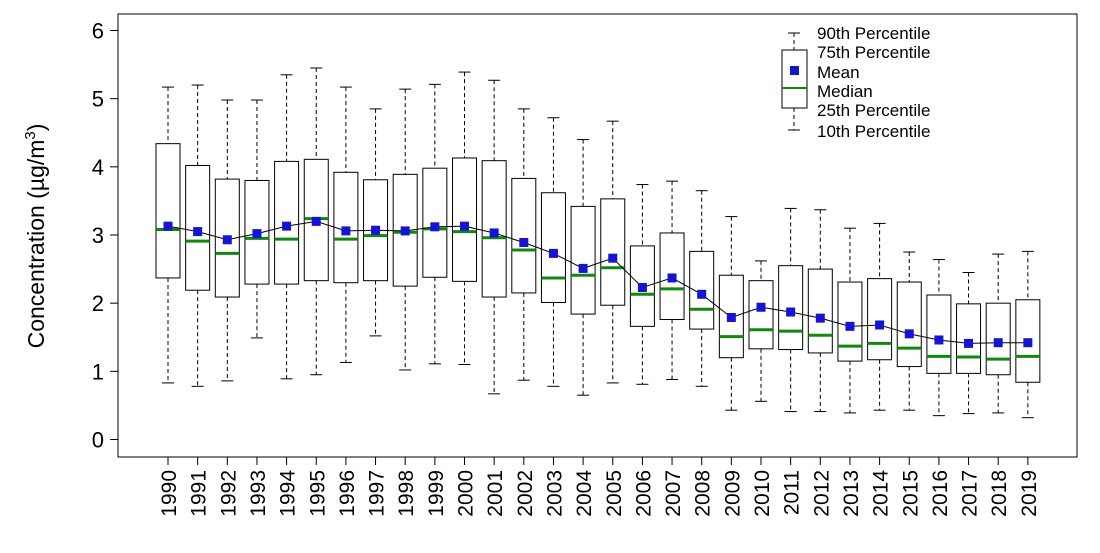  I want to click on box-2008, so click(702, 288).